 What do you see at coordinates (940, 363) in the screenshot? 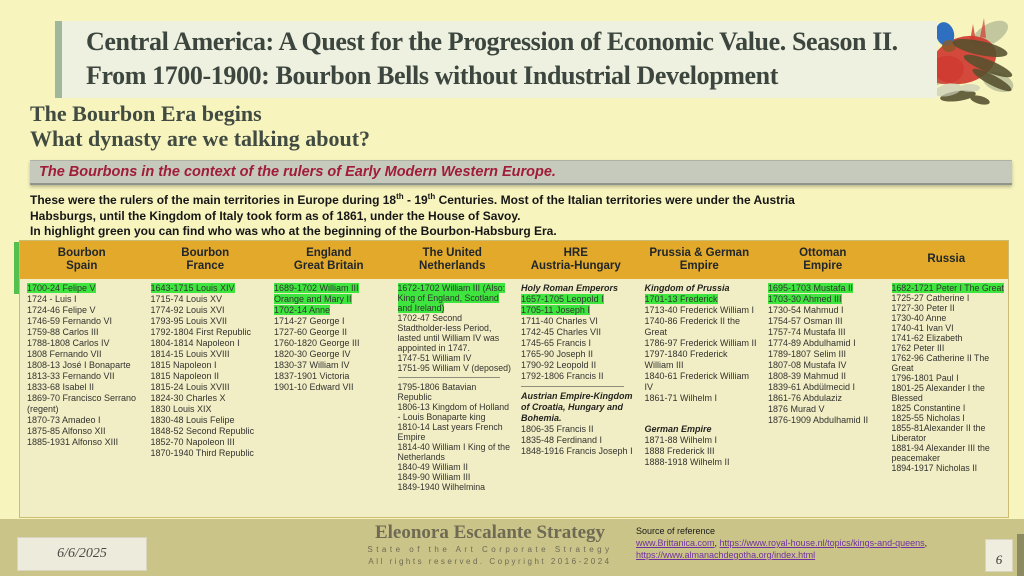
I see `ruler-entry: 1762-96 Catherine II The Great` at bounding box center [940, 363].